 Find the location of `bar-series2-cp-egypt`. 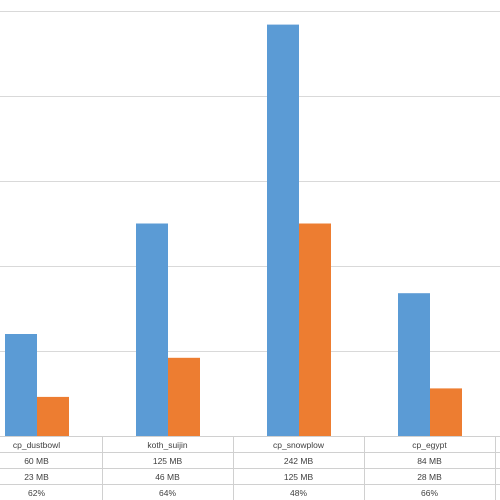

bar-series2-cp-egypt is located at coordinates (446, 412).